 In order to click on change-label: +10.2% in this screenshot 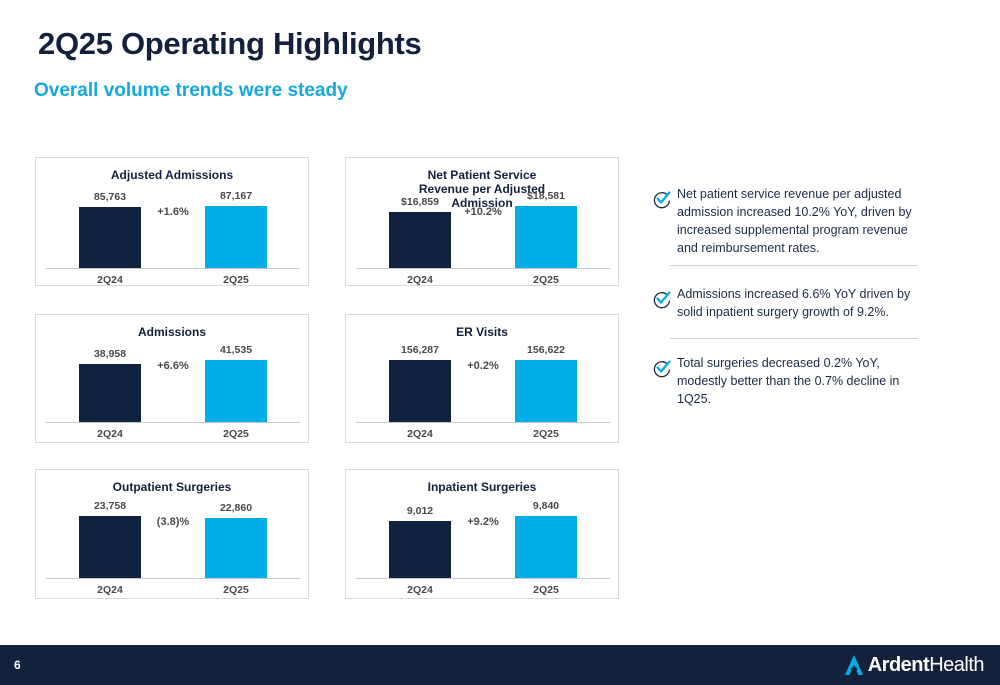, I will do `click(483, 212)`.